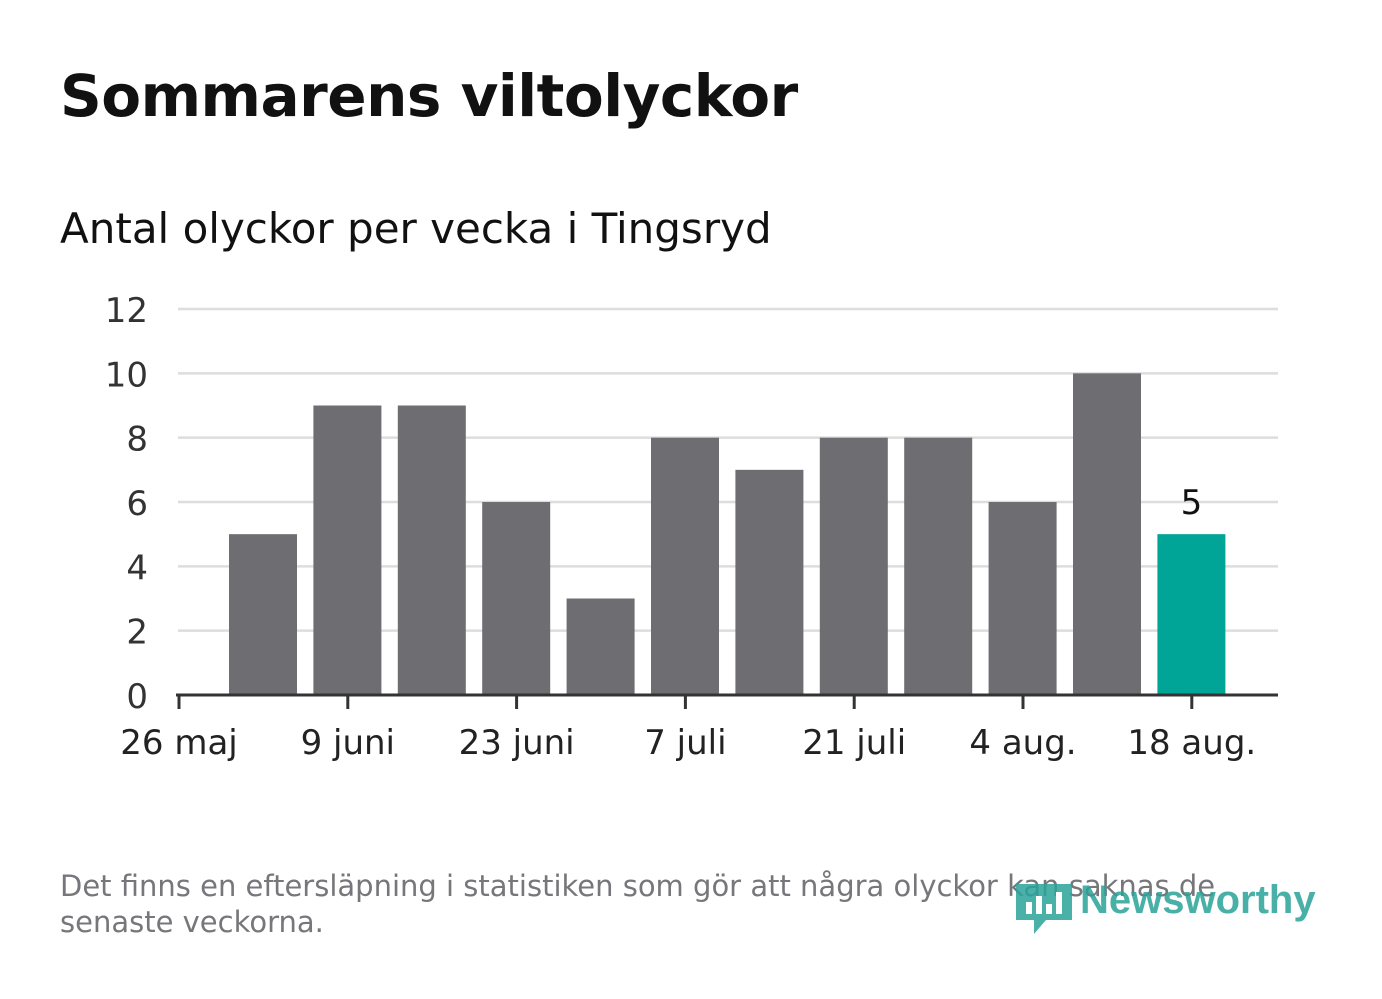  Describe the element at coordinates (1022, 743) in the screenshot. I see `x-tick-label: 4 aug.` at that location.